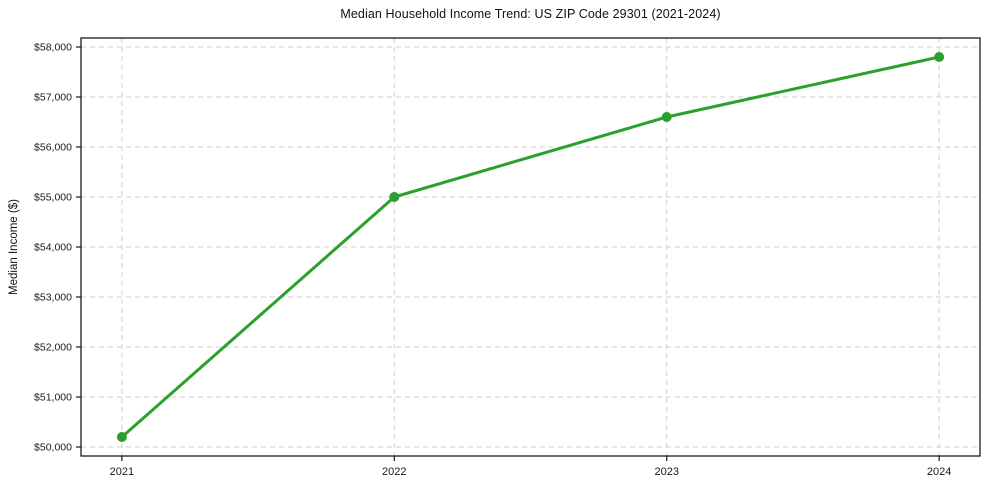 This screenshot has width=989, height=490. I want to click on y-tick-label: $52,000, so click(53, 348).